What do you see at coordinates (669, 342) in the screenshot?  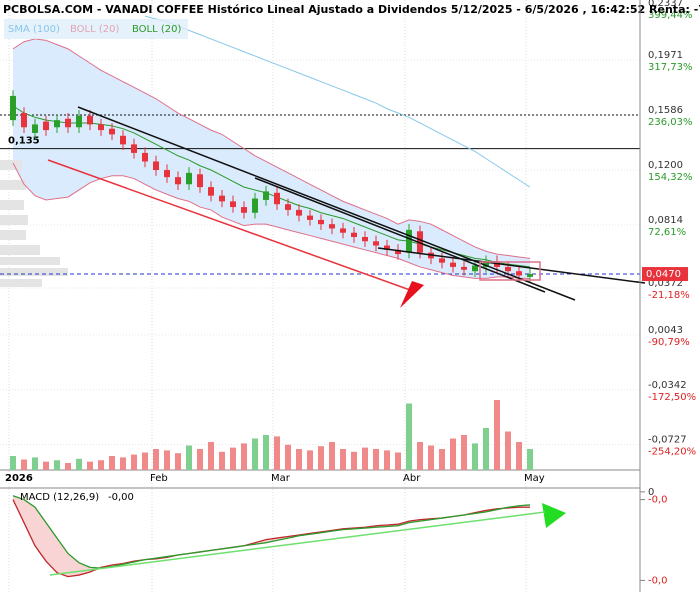 I see `y-tick-percent: -90,79%` at bounding box center [669, 342].